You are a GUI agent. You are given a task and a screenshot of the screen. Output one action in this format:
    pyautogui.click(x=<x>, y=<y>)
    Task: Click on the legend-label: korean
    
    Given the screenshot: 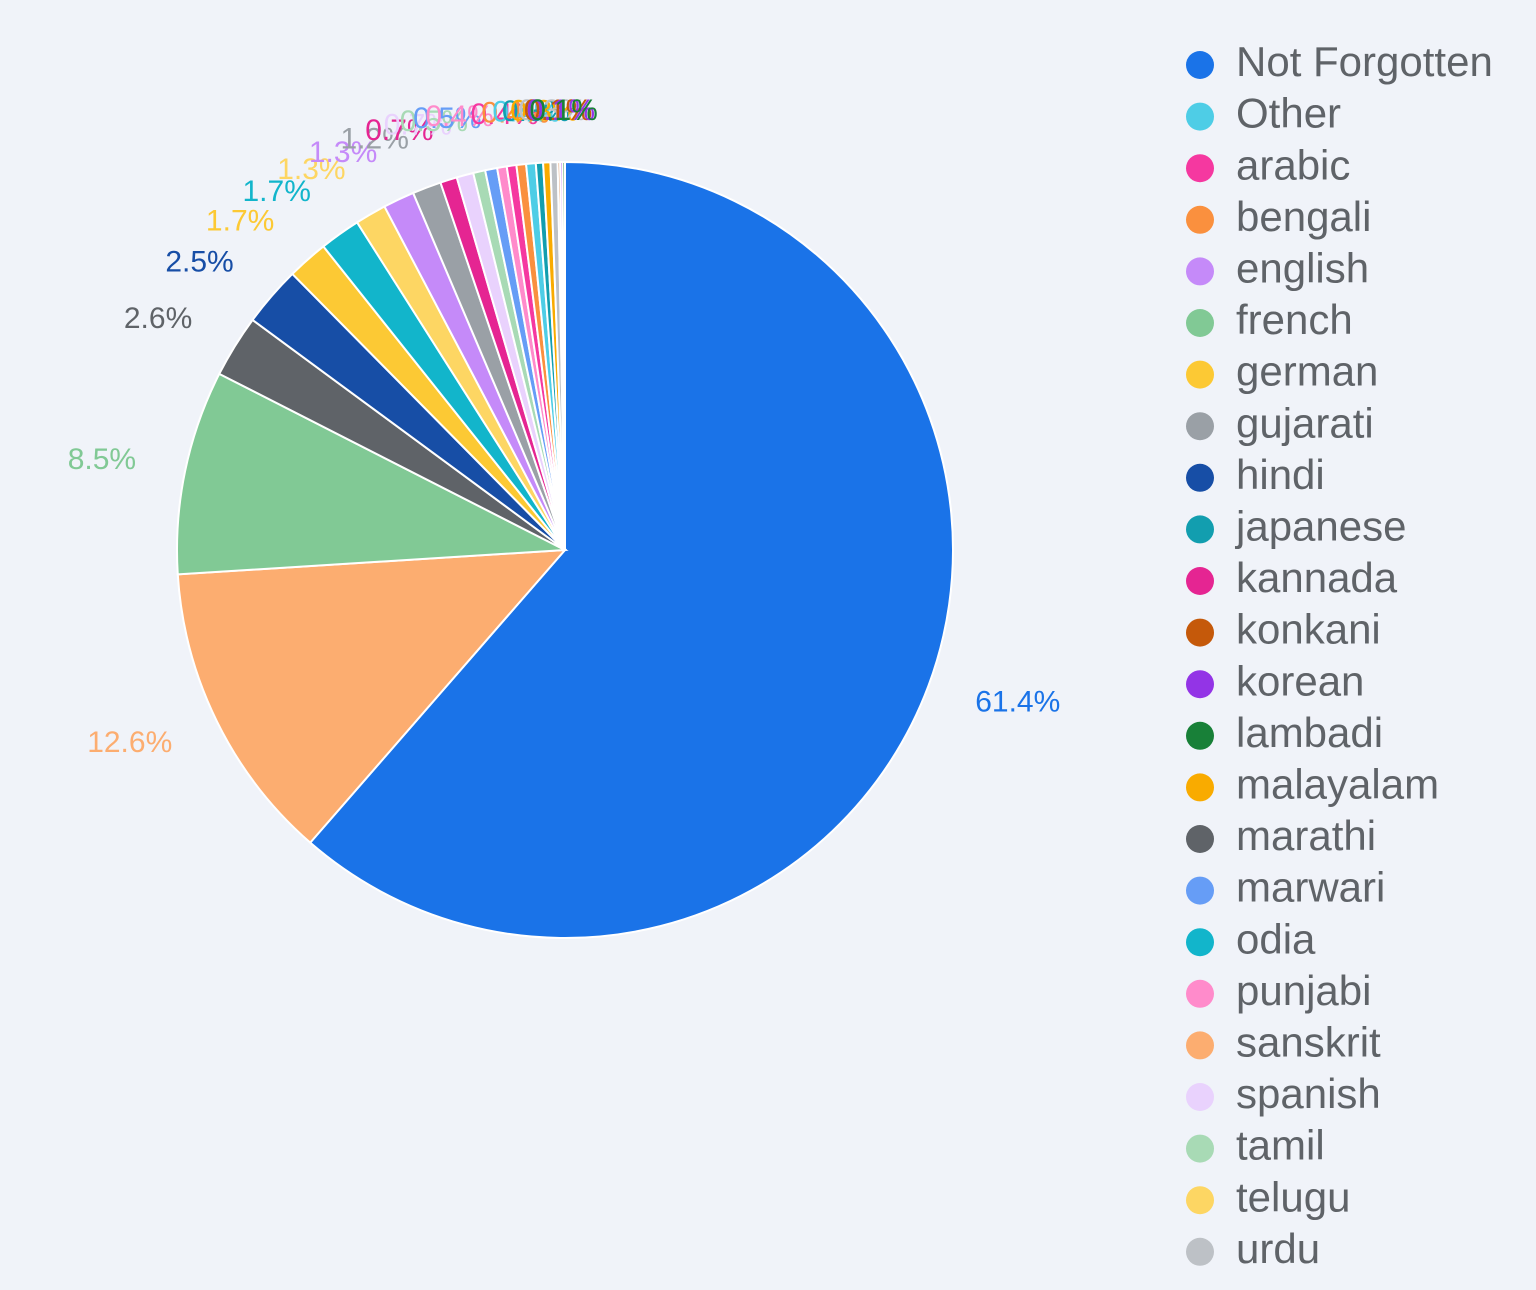 What is the action you would take?
    pyautogui.click(x=1300, y=680)
    